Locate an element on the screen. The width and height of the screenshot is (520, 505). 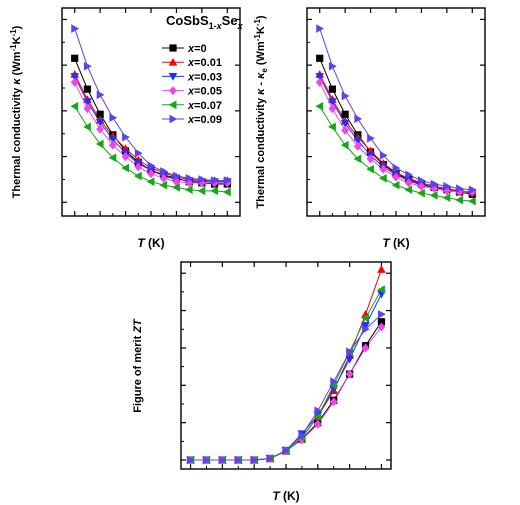
legend-label: x=0.05 is located at coordinates (204, 92).